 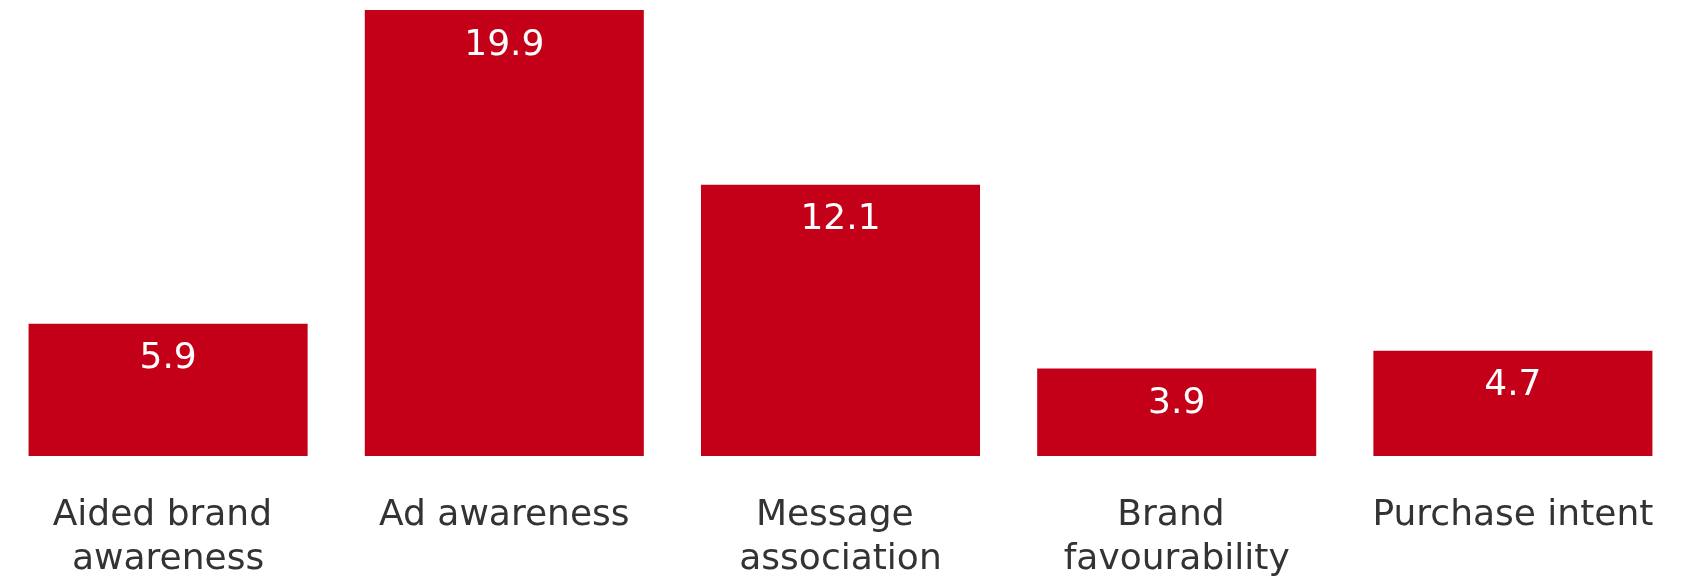 I want to click on data-label: 3.9, so click(x=1177, y=401).